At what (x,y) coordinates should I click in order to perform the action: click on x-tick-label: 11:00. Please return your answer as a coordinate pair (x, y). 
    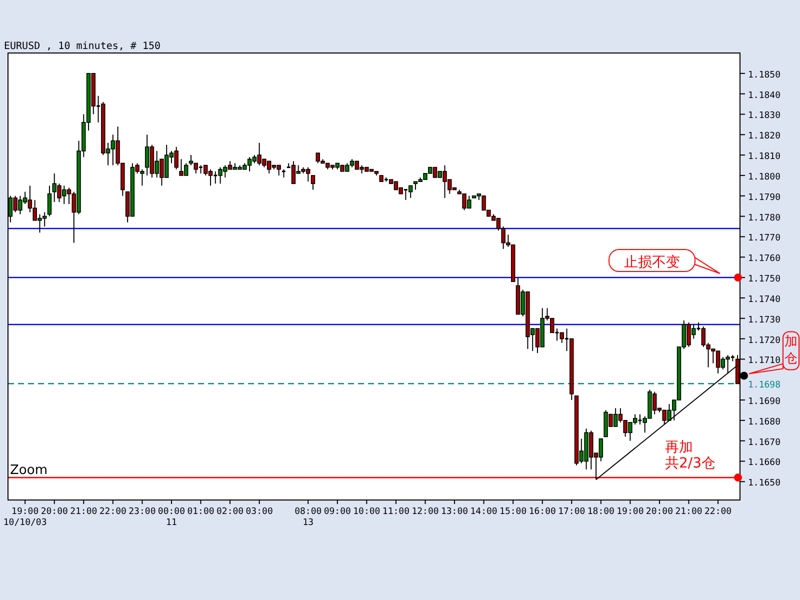
    Looking at the image, I should click on (396, 512).